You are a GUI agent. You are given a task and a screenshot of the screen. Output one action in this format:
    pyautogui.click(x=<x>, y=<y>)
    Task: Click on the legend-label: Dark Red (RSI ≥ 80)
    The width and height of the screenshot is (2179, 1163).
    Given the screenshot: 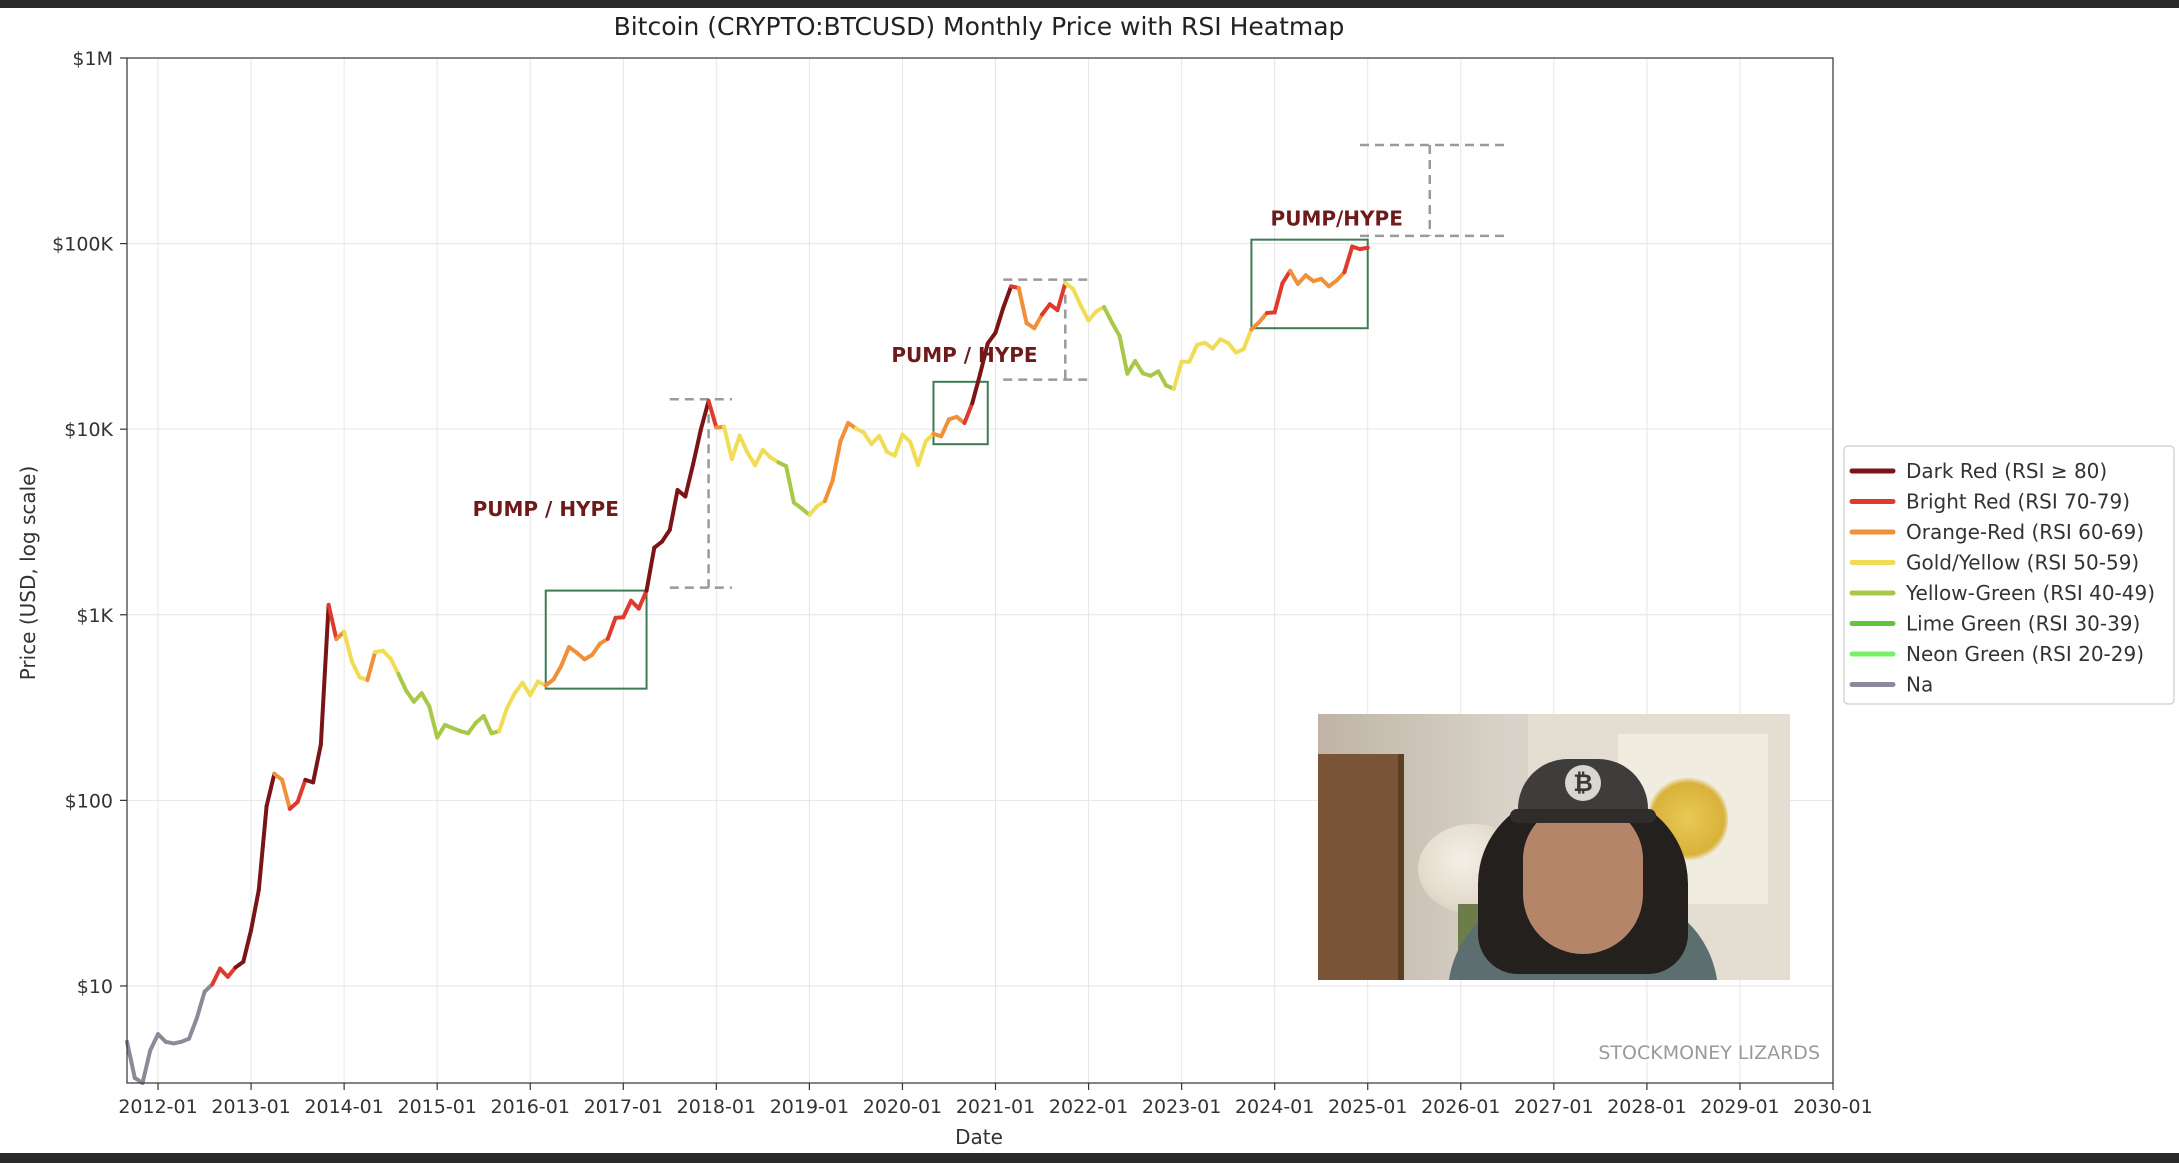 What is the action you would take?
    pyautogui.click(x=2006, y=471)
    